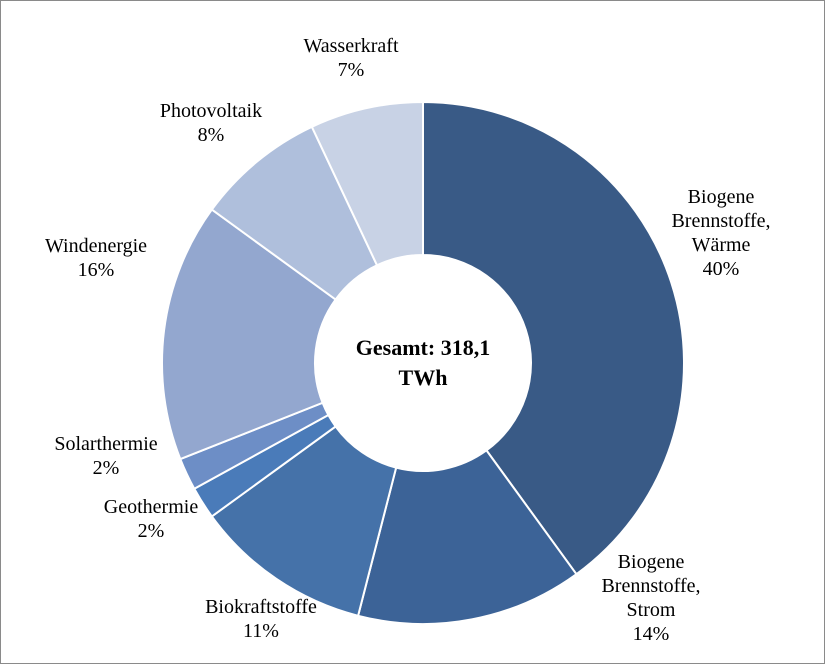  I want to click on slice-label: Wasserkraft 7%, so click(351, 58).